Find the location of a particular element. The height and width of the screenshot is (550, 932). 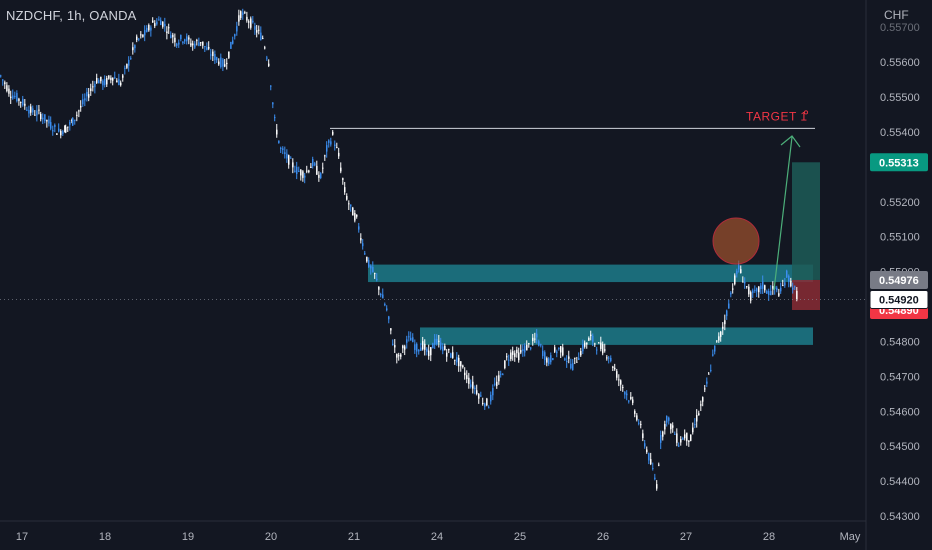

support-zone is located at coordinates (616, 336).